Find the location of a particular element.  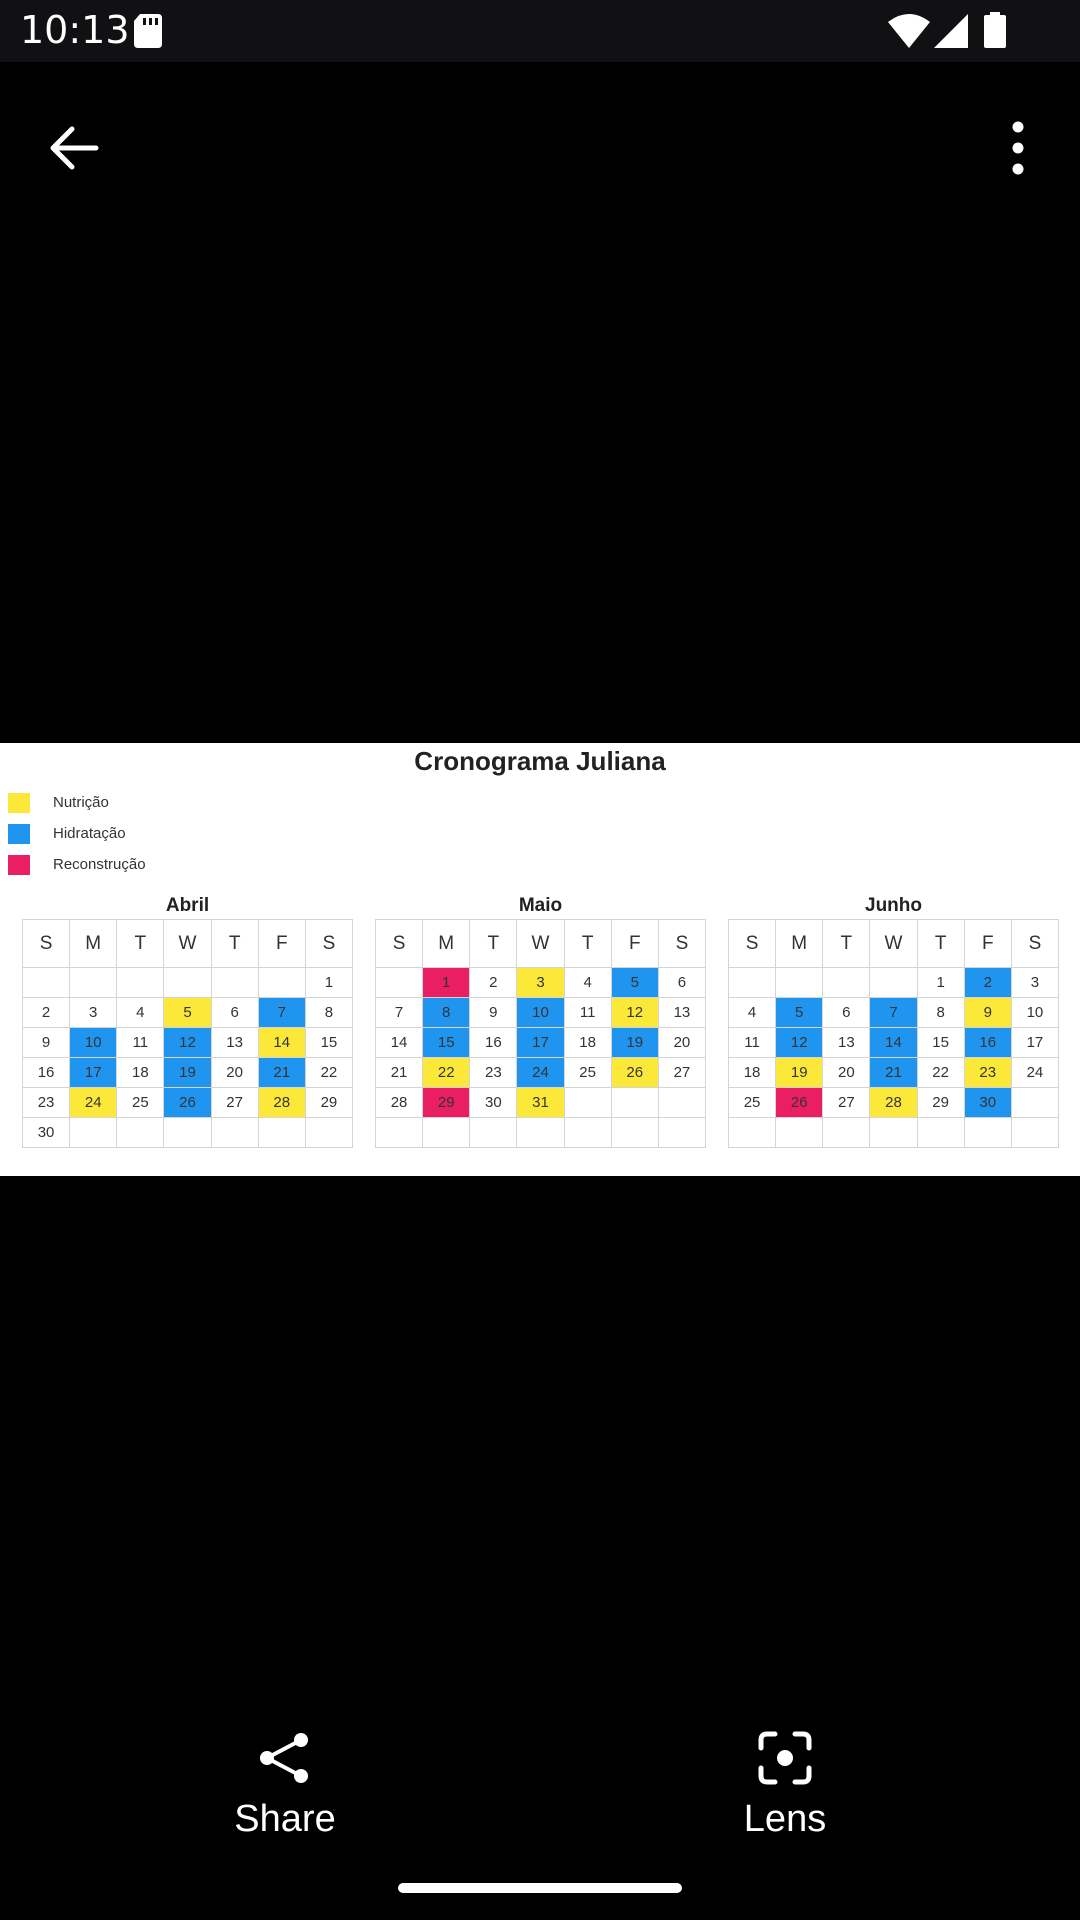

day-cell: 15 is located at coordinates (446, 1042).